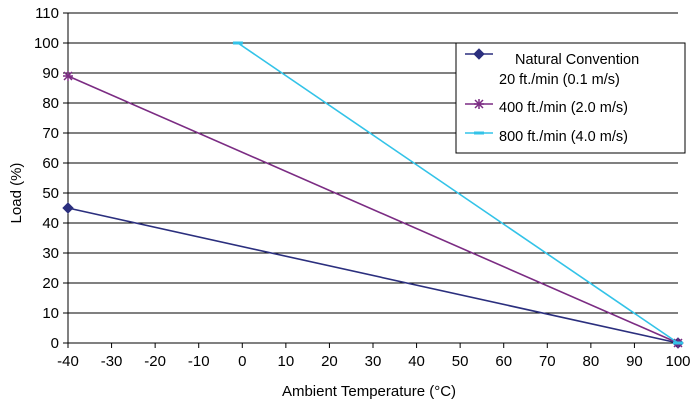  I want to click on x-tick-label: 10, so click(286, 361).